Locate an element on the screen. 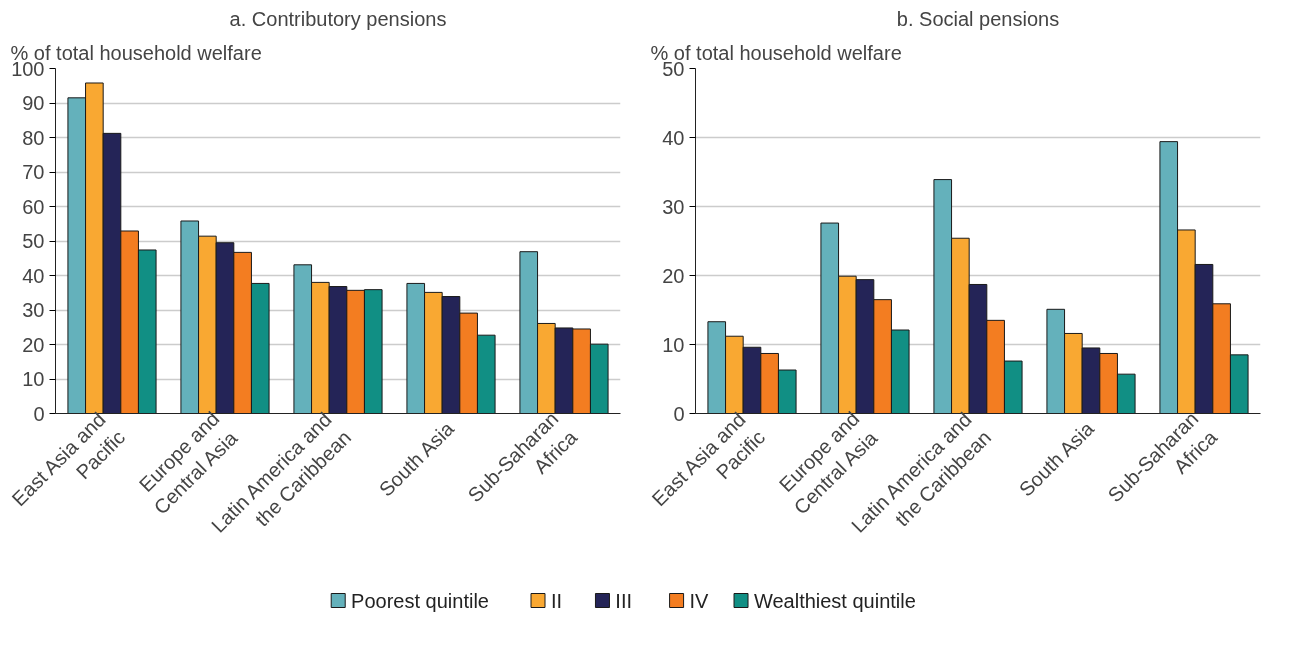 The width and height of the screenshot is (1289, 649). y-tick-label: 70 is located at coordinates (33, 172).